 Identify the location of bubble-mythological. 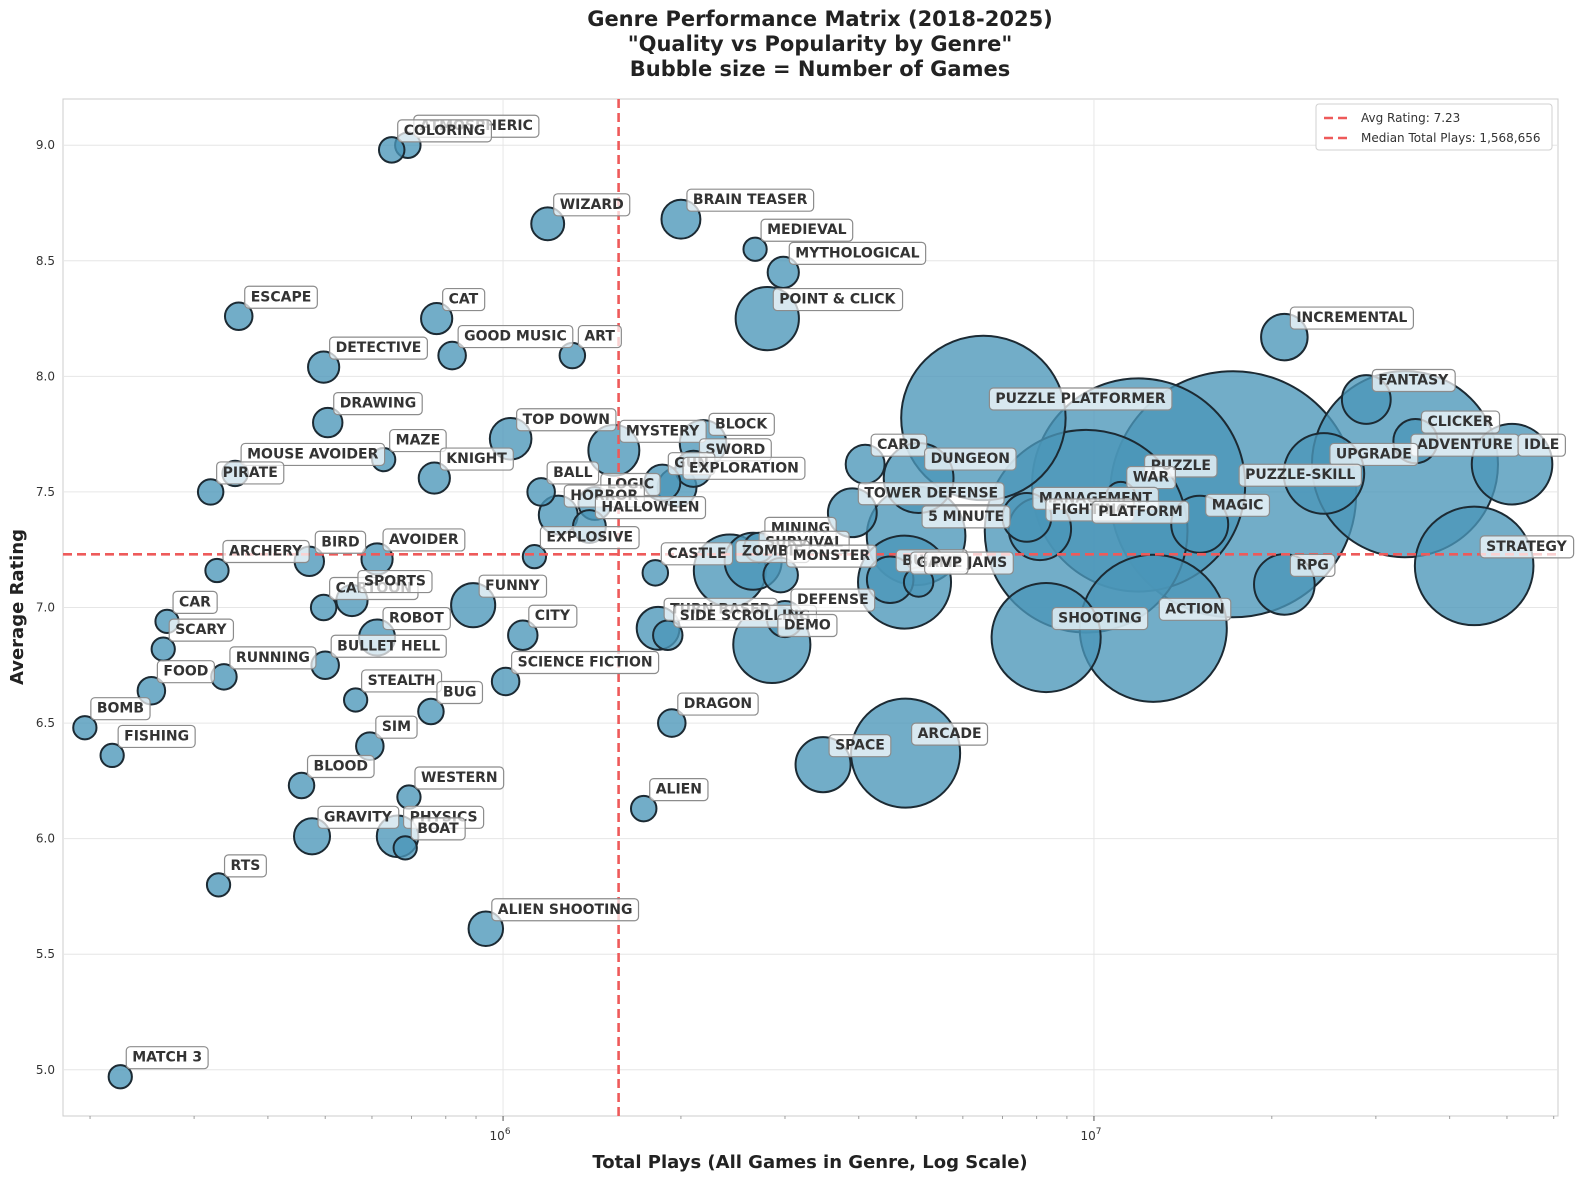
(783, 272).